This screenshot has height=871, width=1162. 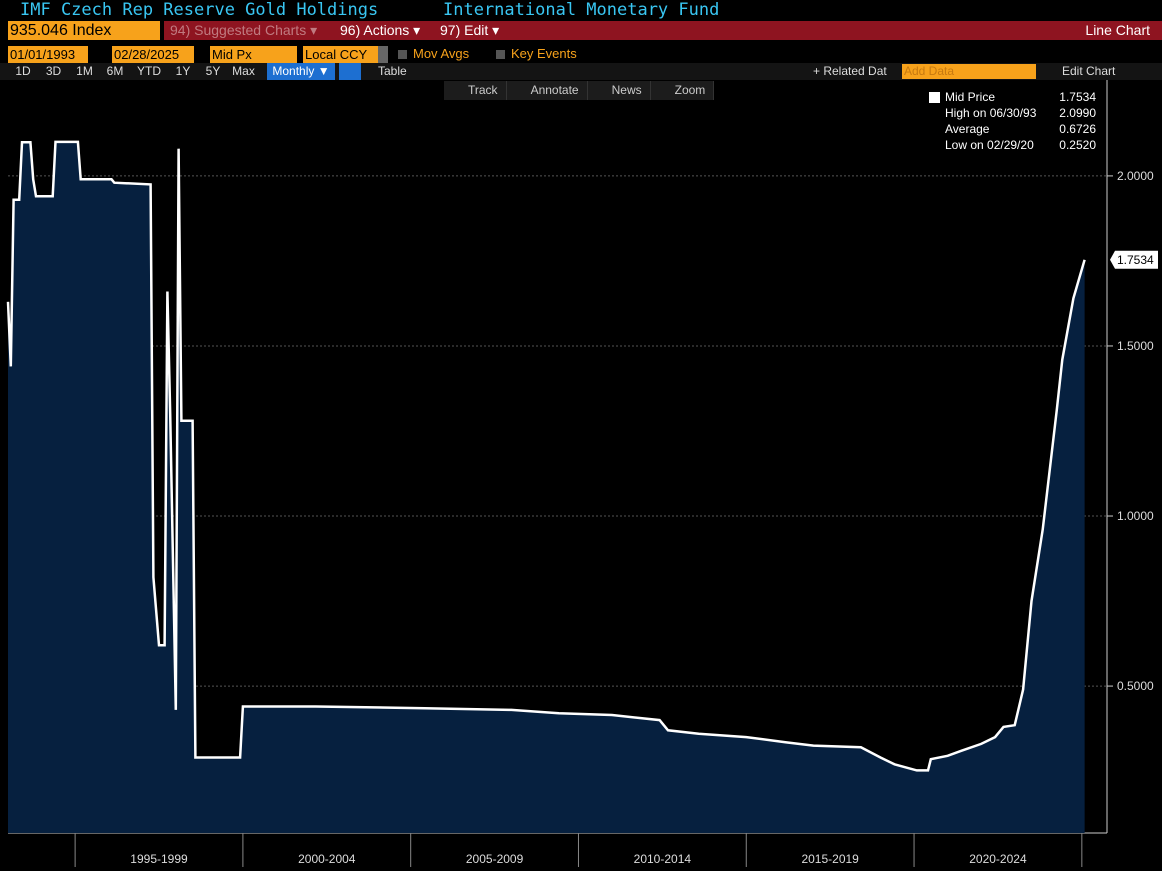 What do you see at coordinates (383, 54) in the screenshot?
I see `dropdown-arrow` at bounding box center [383, 54].